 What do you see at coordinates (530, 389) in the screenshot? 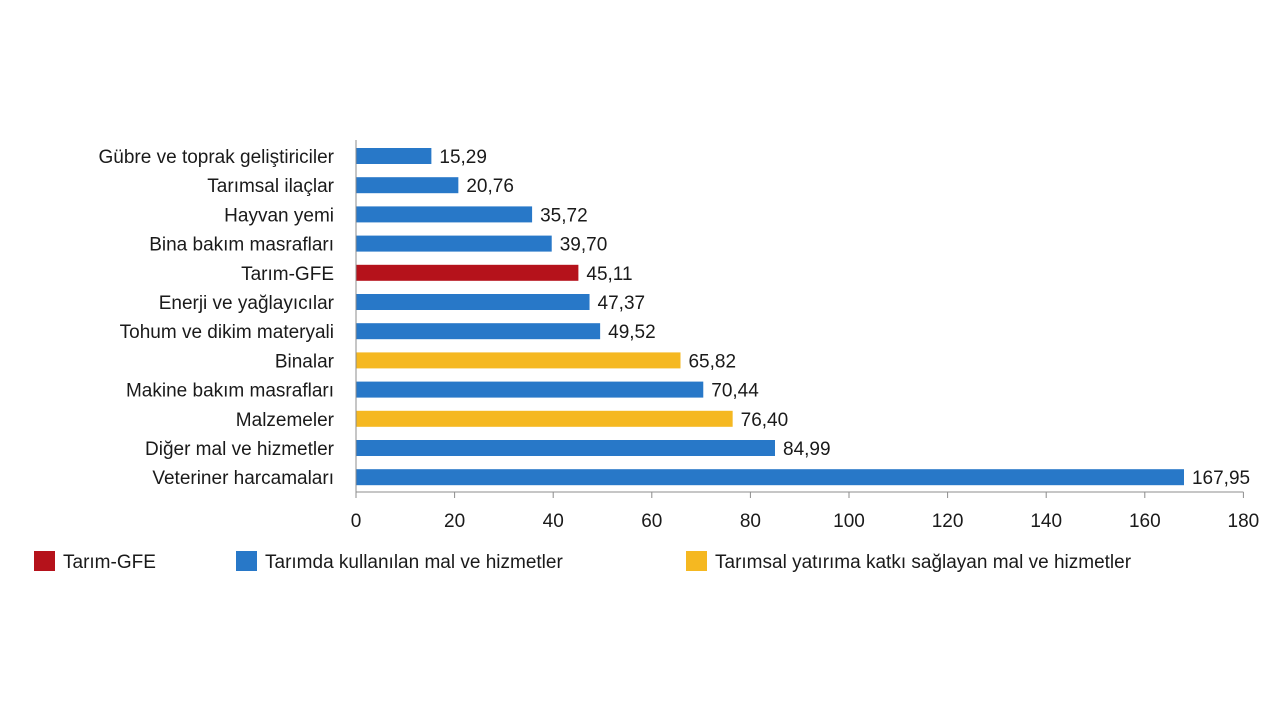
I see `bar-makine-bakim-masraflari` at bounding box center [530, 389].